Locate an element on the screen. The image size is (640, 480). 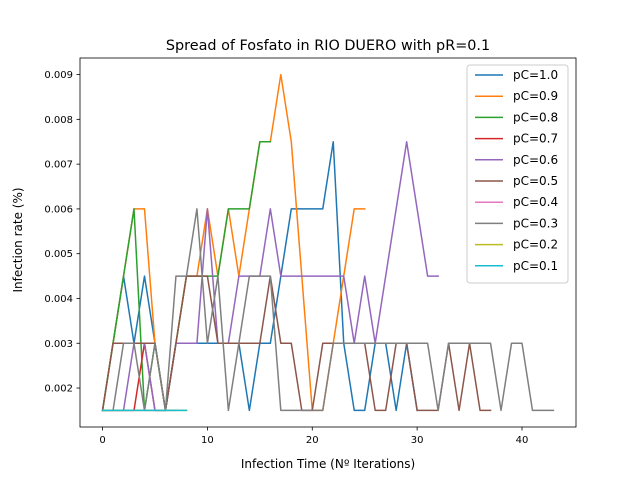
x-tick-label: 0 is located at coordinates (102, 440).